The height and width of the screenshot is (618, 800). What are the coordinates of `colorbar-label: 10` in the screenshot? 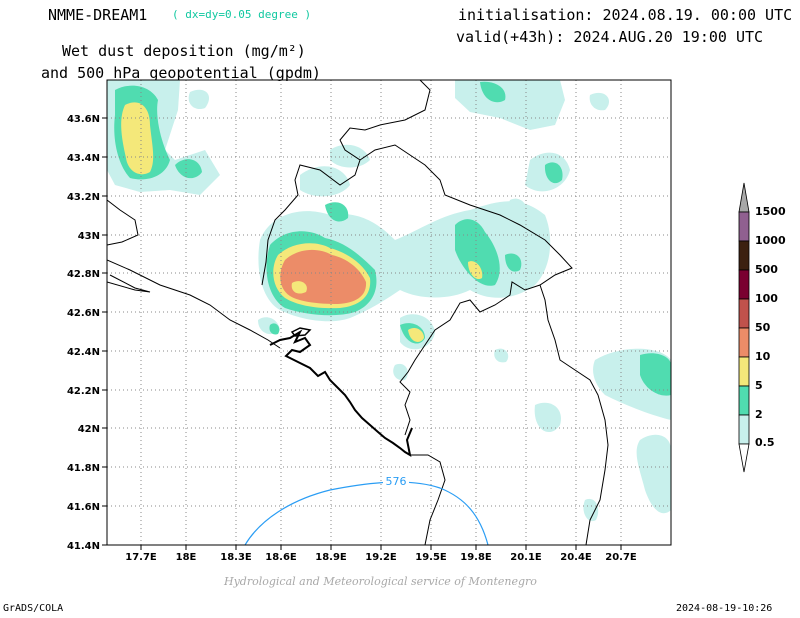 It's located at (763, 356).